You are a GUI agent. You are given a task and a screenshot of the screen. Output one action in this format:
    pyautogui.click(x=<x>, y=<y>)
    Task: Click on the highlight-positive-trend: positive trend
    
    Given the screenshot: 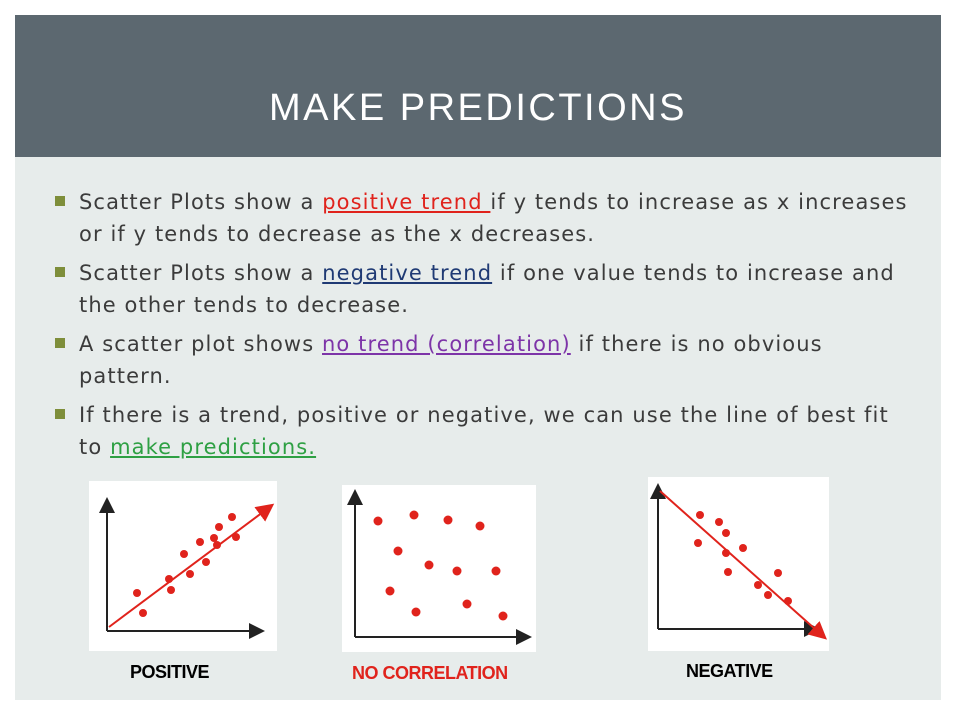 What is the action you would take?
    pyautogui.click(x=406, y=202)
    